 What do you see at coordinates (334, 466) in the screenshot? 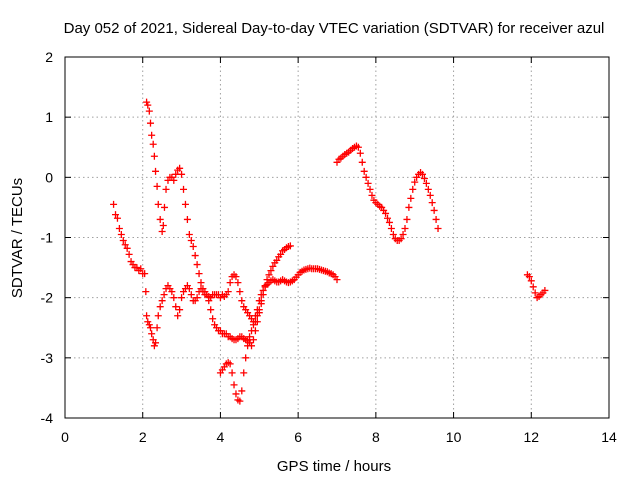
I see `x-axis-label: GPS time / hours` at bounding box center [334, 466].